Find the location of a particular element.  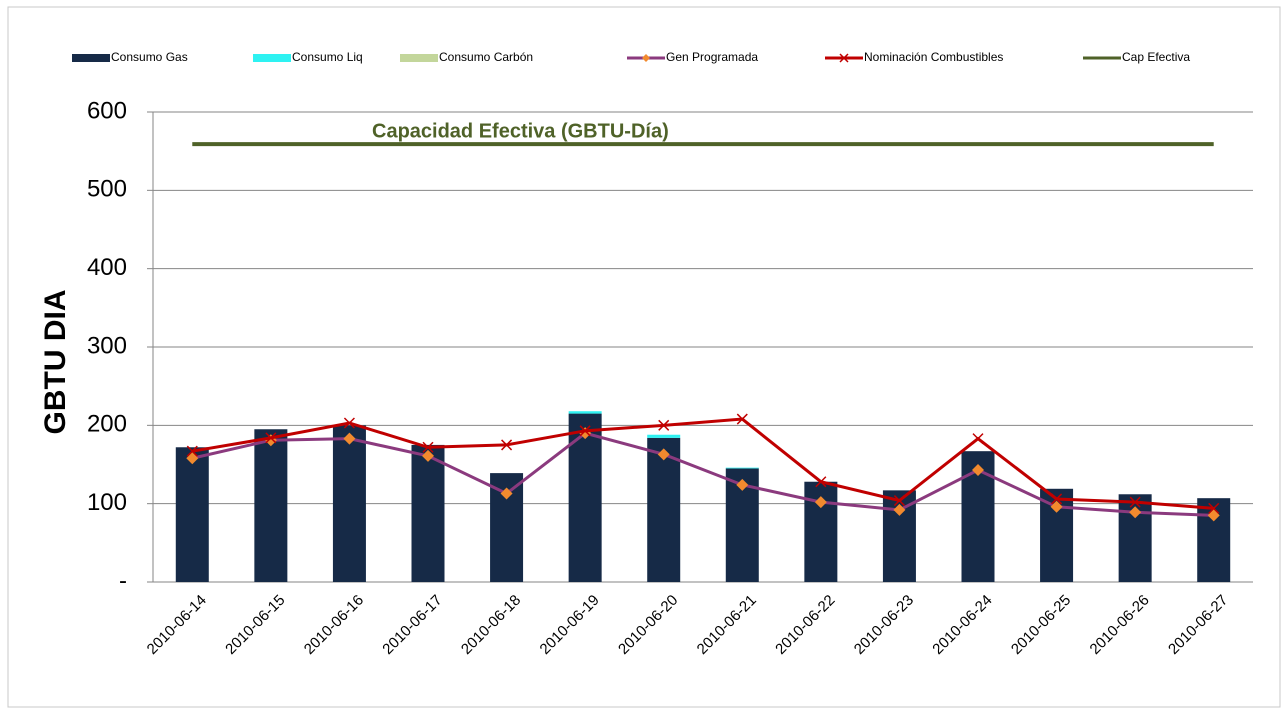

y-tick-label: 200 is located at coordinates (107, 424).